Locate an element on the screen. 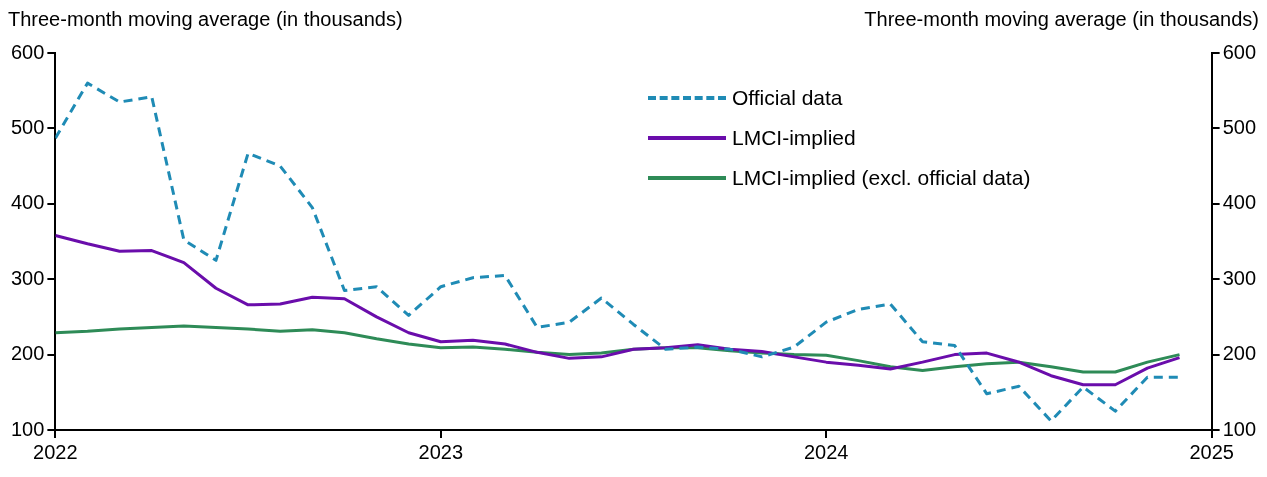 This screenshot has width=1267, height=477. legend-label: Official data is located at coordinates (787, 98).